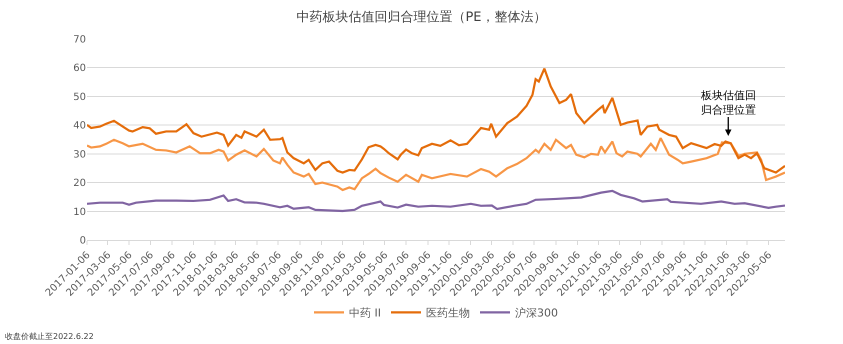  What do you see at coordinates (448, 313) in the screenshot?
I see `legend-label: 医药生物` at bounding box center [448, 313].